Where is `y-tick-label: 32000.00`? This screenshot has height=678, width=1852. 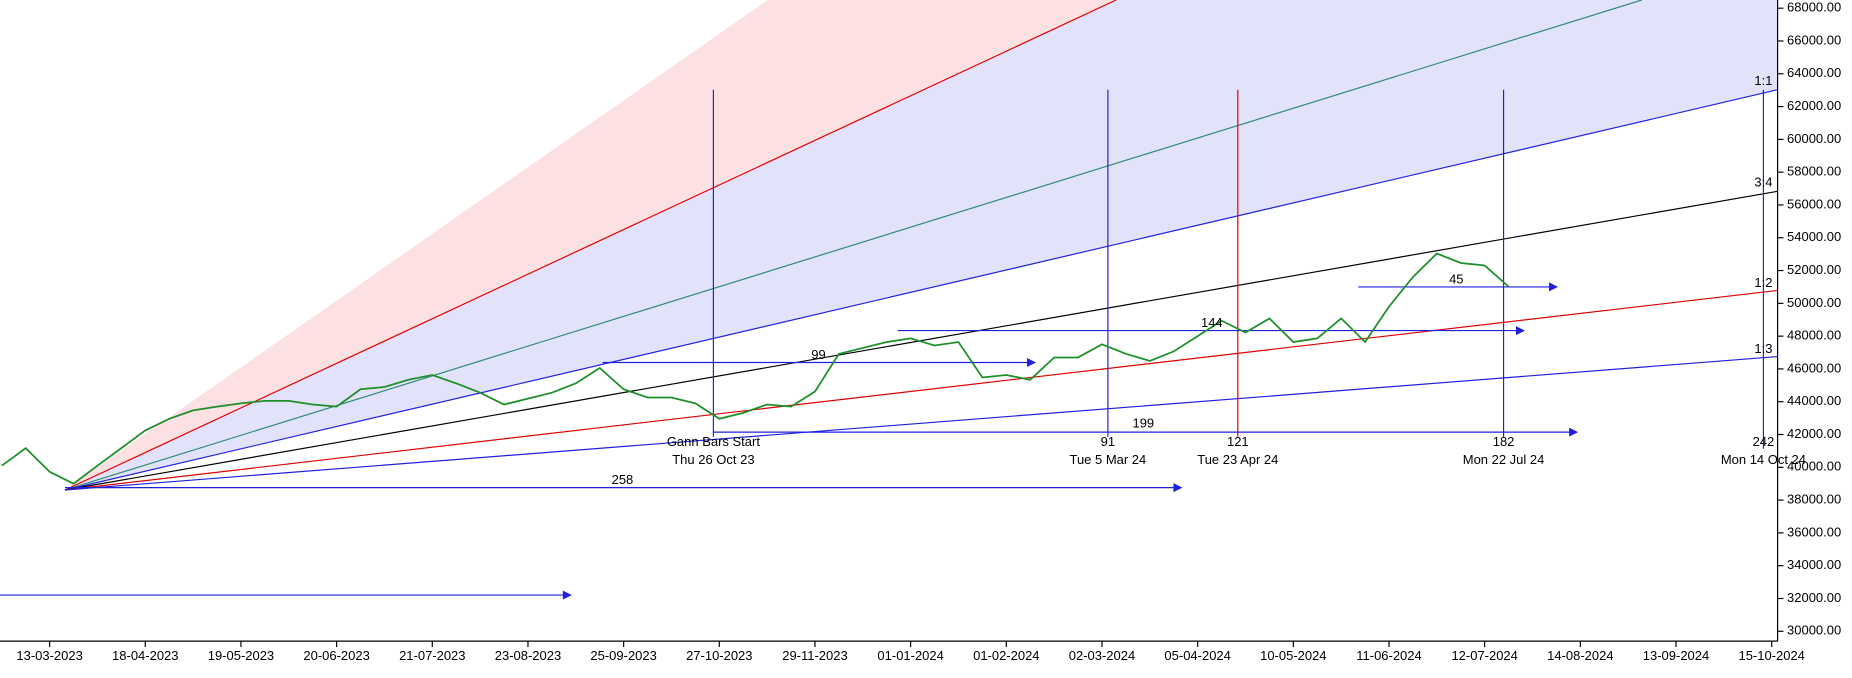 y-tick-label: 32000.00 is located at coordinates (1814, 597).